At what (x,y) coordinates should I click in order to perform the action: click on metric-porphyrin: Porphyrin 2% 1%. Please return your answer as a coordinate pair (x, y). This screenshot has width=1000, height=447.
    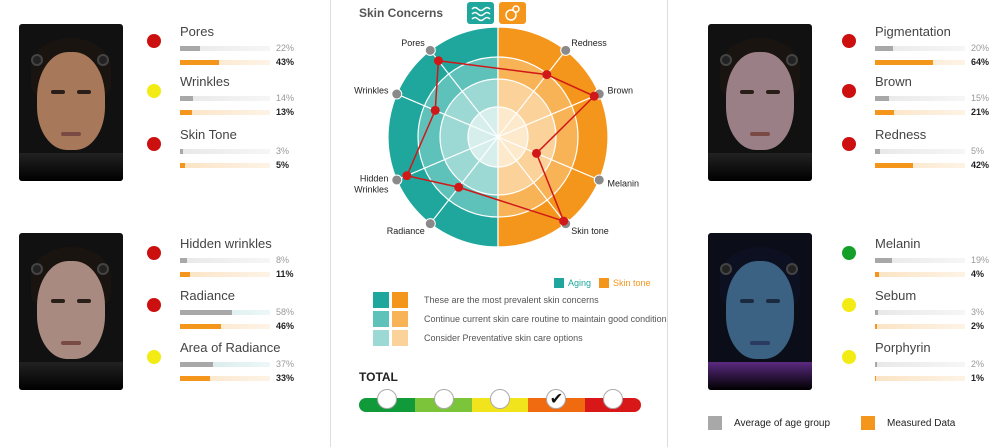
    Looking at the image, I should click on (921, 362).